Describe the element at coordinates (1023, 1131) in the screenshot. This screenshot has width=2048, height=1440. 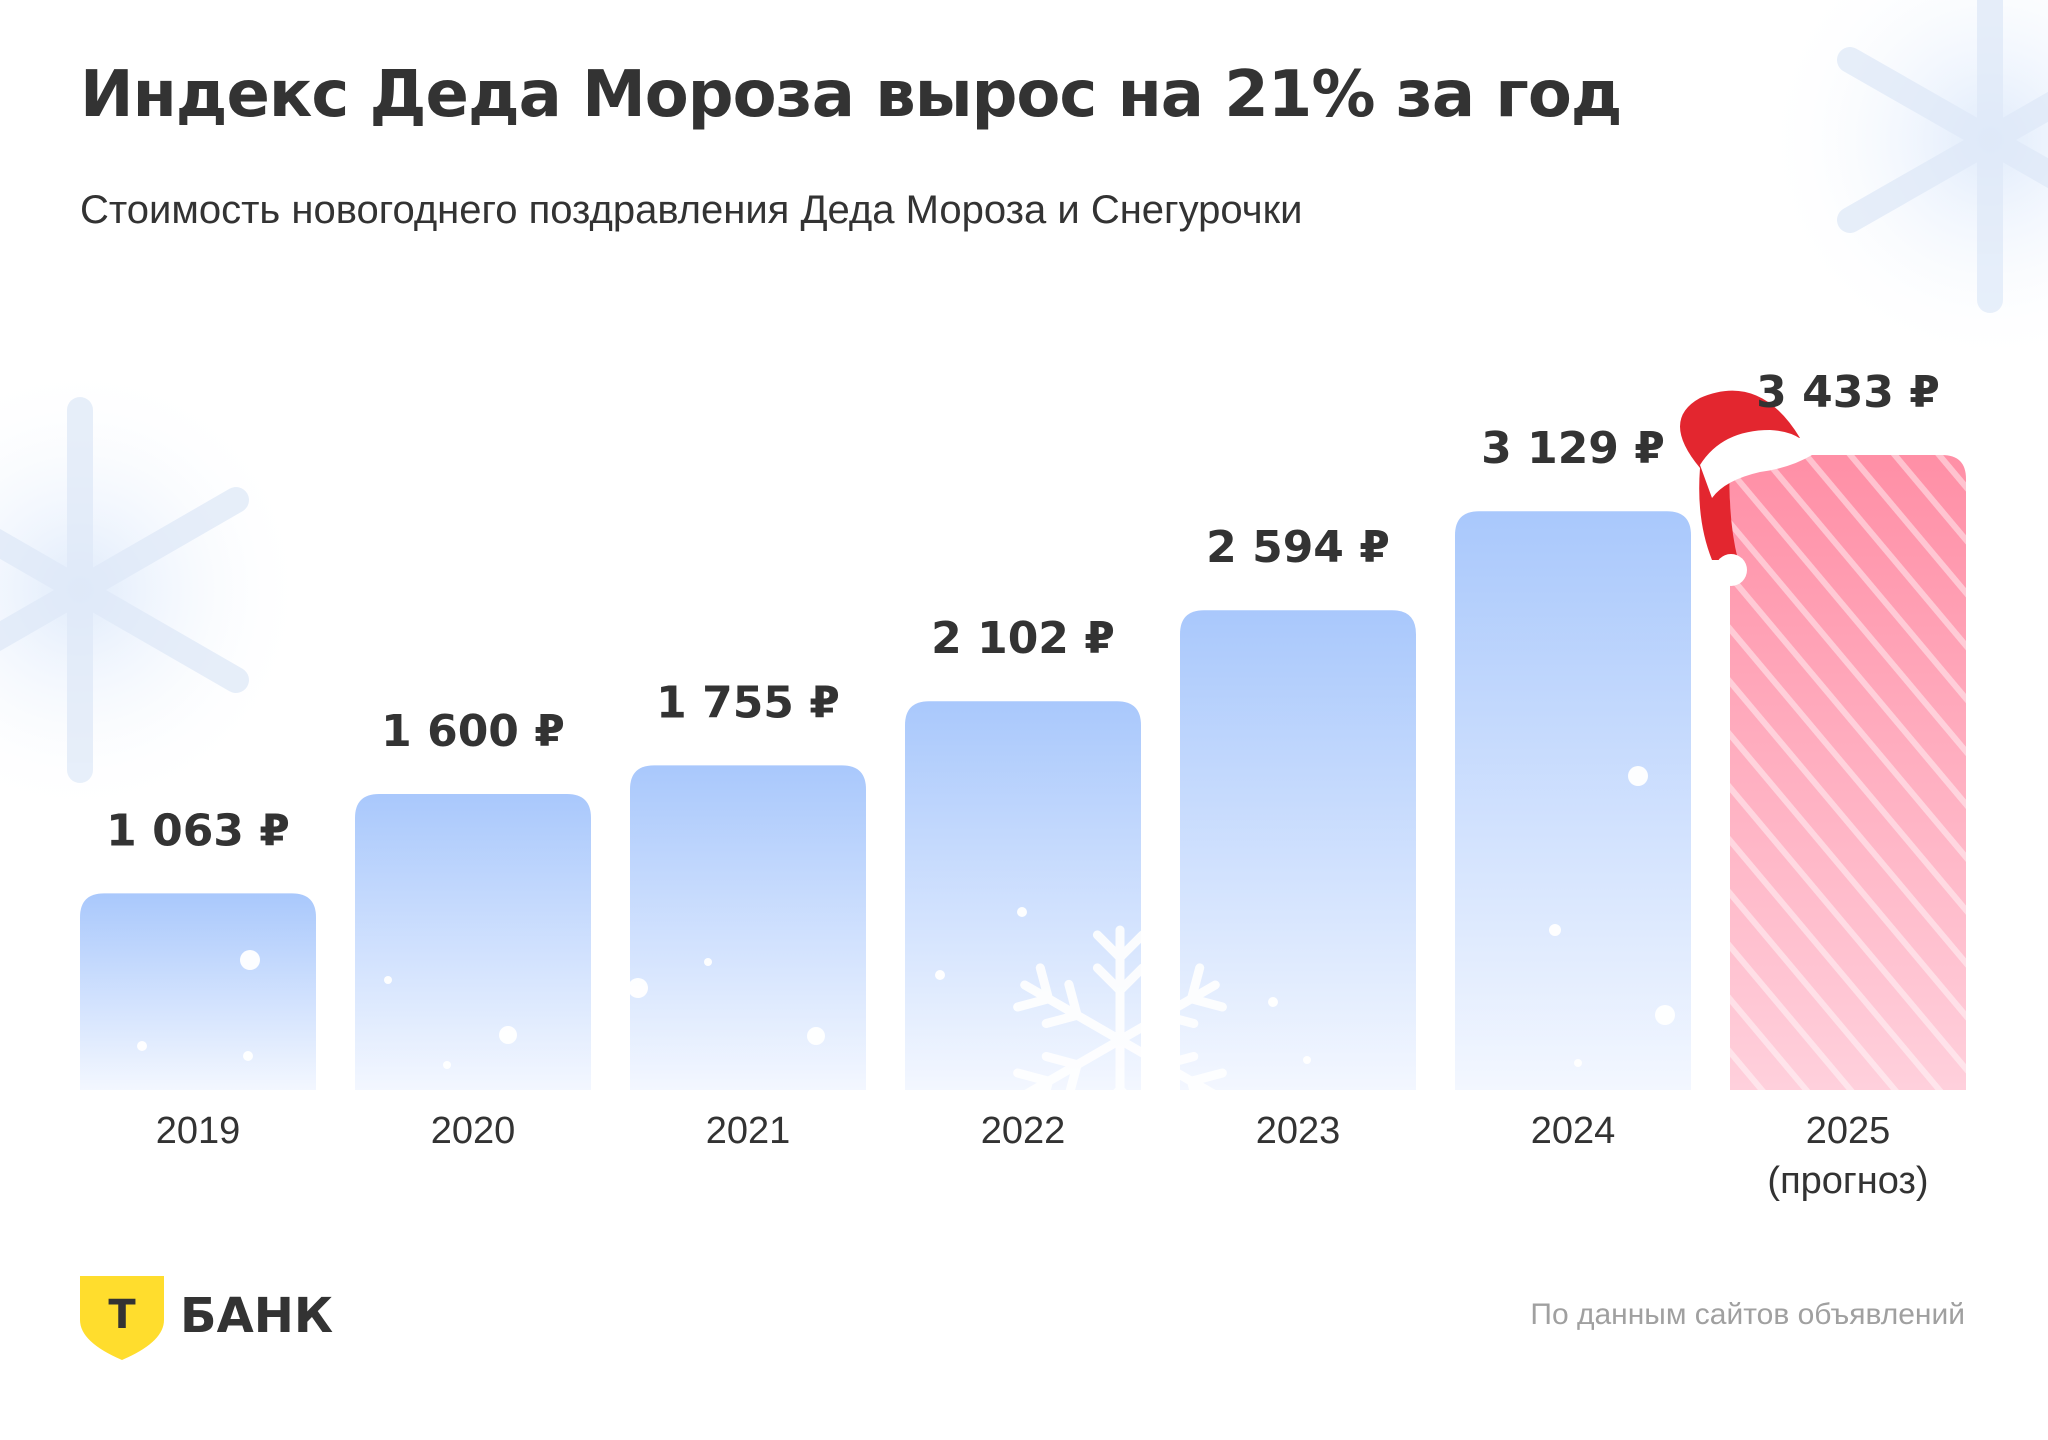
I see `year-label: 2022` at that location.